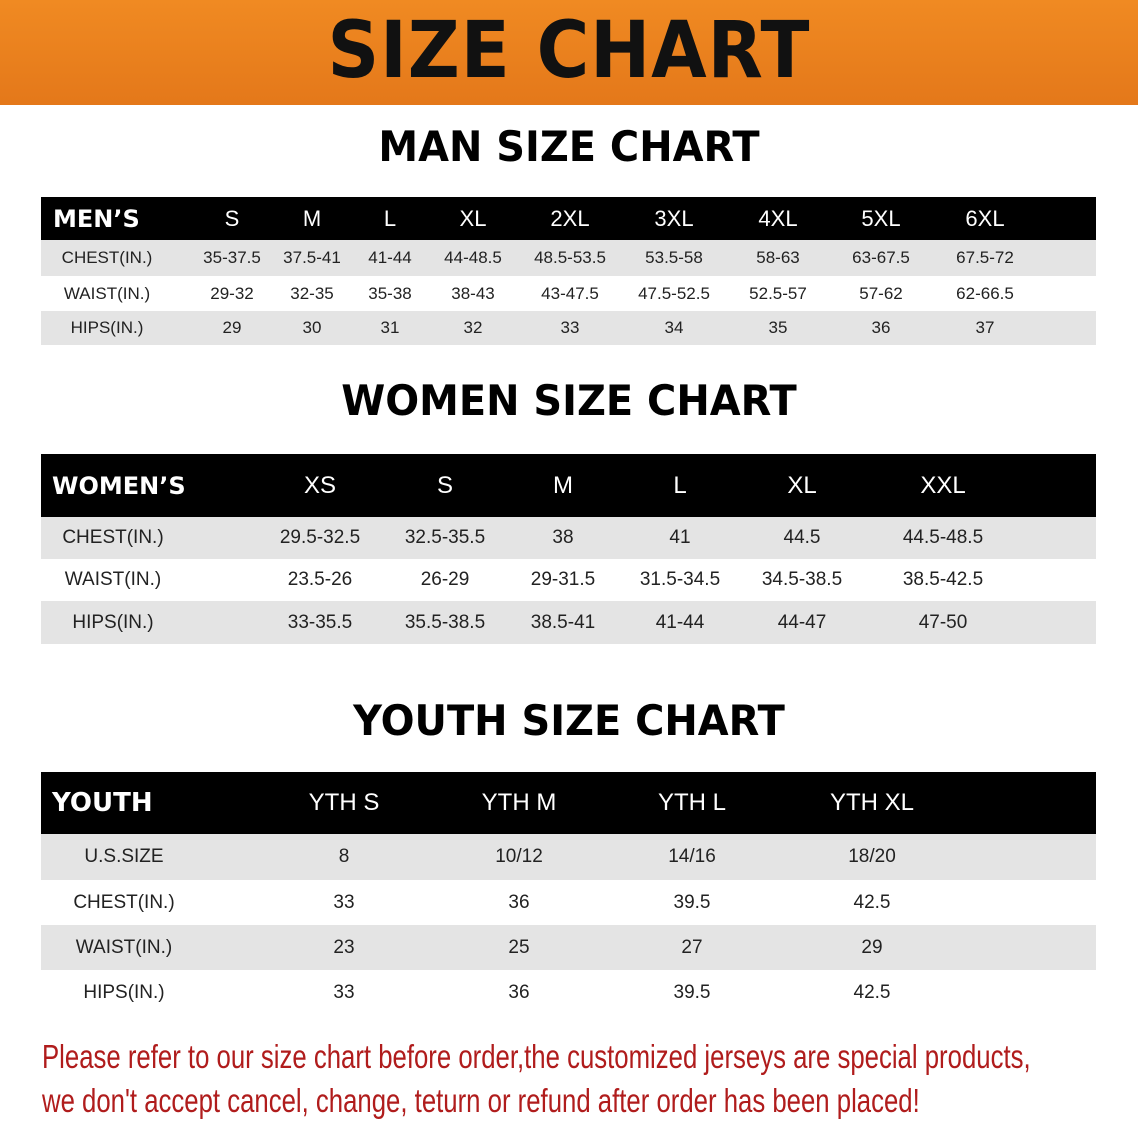  I want to click on table-cell: 44.5, so click(802, 537).